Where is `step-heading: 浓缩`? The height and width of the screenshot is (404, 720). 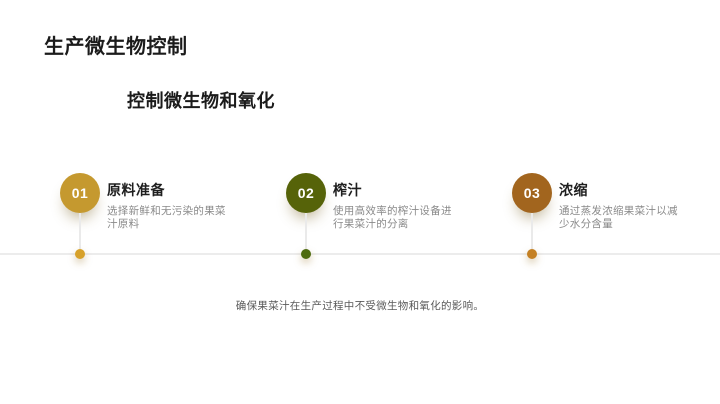
step-heading: 浓缩 is located at coordinates (573, 190).